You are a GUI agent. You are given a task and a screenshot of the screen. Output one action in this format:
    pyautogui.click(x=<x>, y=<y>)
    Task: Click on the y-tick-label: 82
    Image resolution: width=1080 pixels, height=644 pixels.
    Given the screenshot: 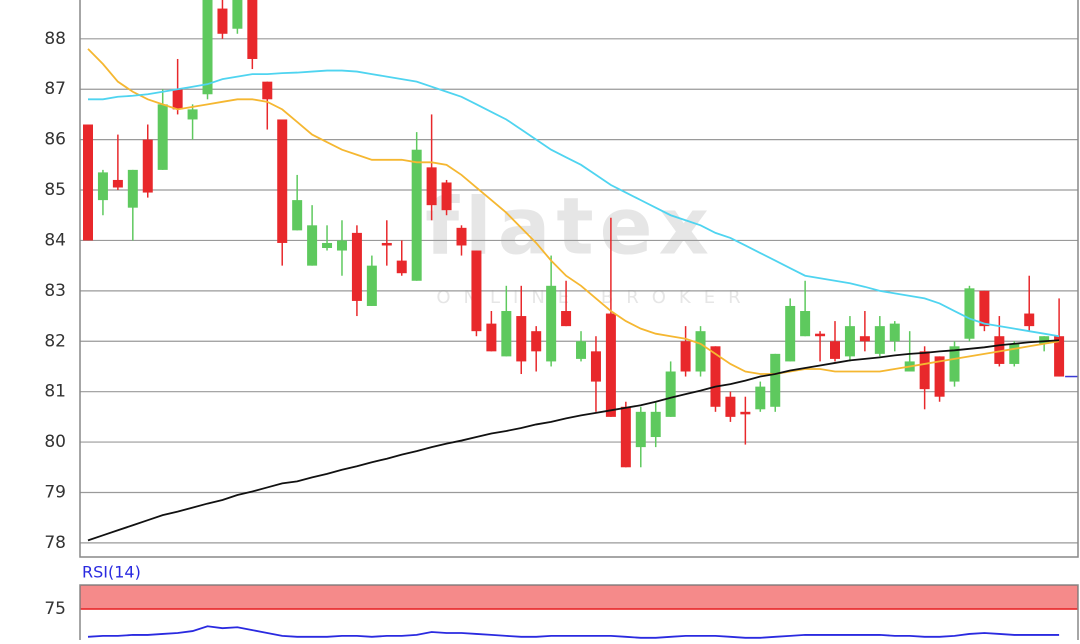 What is the action you would take?
    pyautogui.click(x=55, y=341)
    